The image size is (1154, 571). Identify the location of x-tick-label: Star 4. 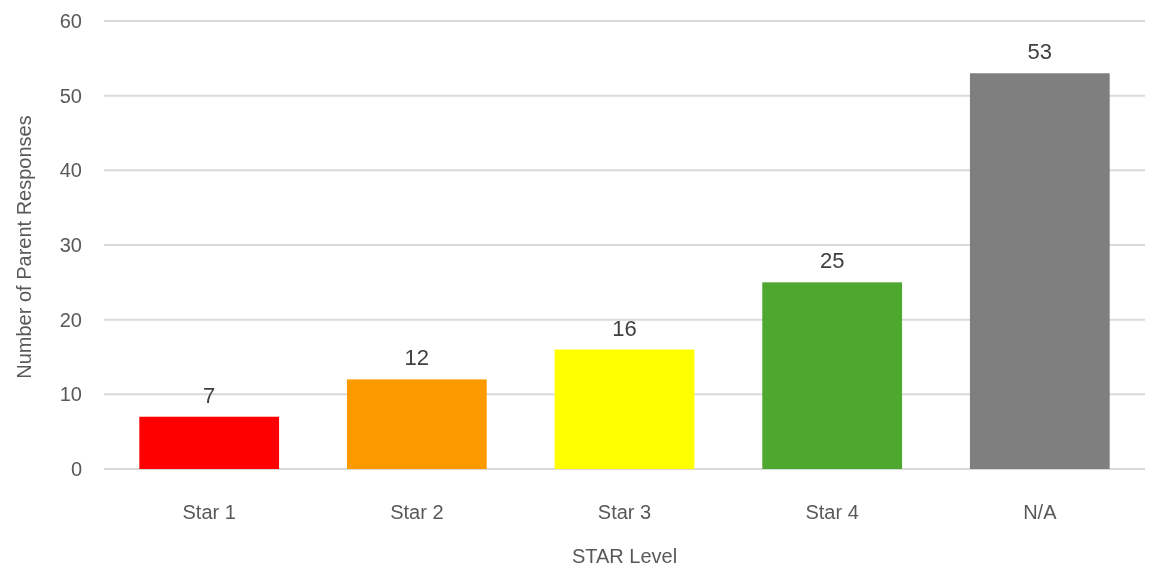
(832, 512).